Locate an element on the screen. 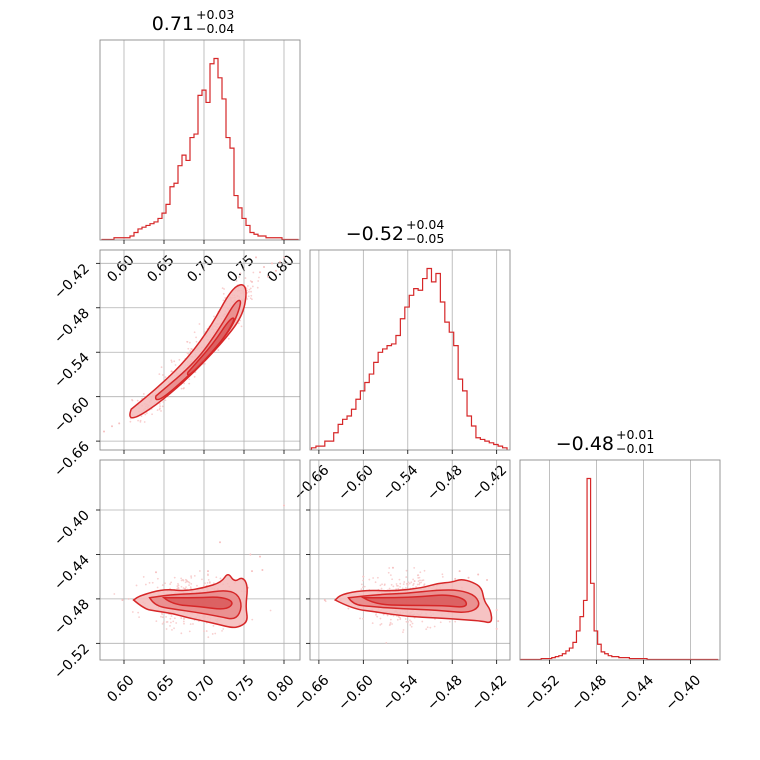 This screenshot has width=760, height=760. diag-2-histogram-line is located at coordinates (619, 568).